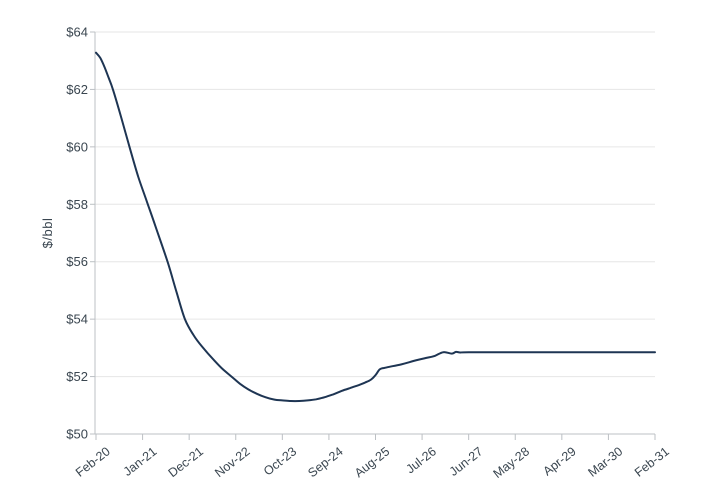 The width and height of the screenshot is (720, 500). What do you see at coordinates (512, 462) in the screenshot?
I see `x-tick-label: May-28` at bounding box center [512, 462].